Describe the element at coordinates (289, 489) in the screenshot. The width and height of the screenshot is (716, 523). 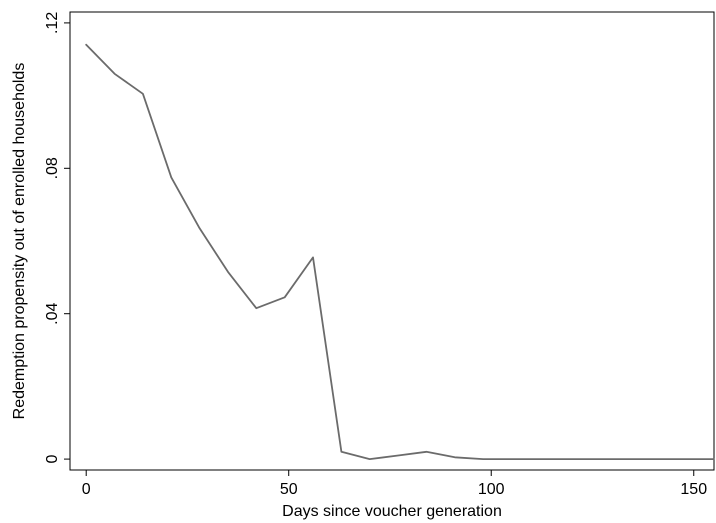
I see `x-tick-label: 50` at that location.